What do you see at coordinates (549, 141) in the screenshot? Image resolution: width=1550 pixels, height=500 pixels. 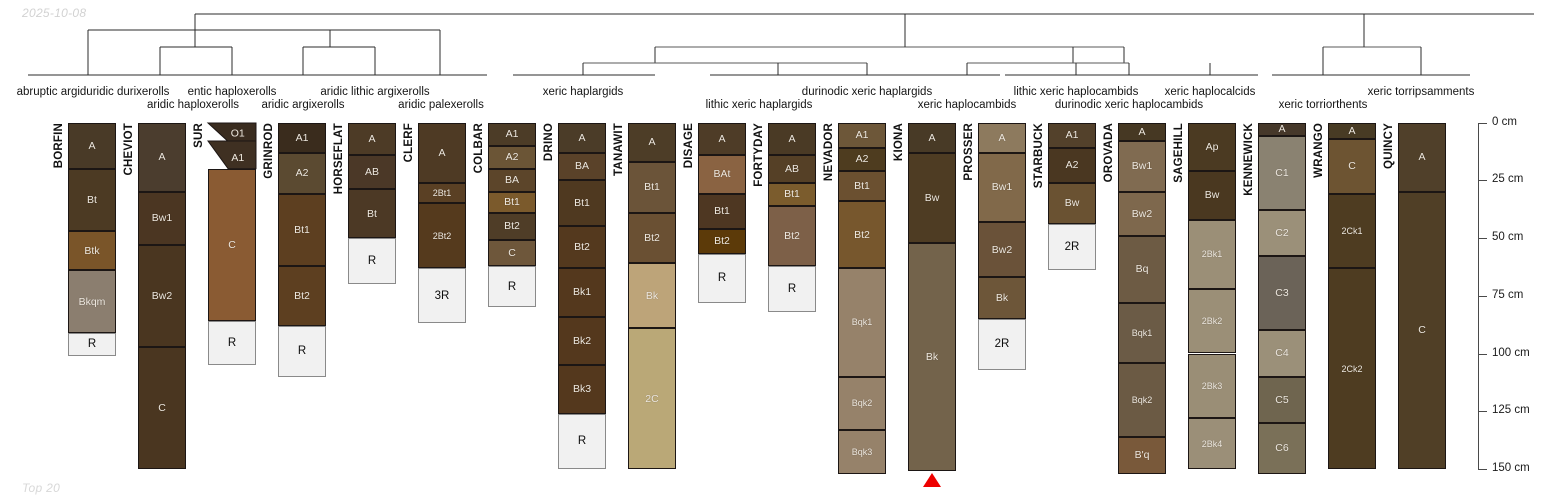 I see `profile-name-label: DRINO` at bounding box center [549, 141].